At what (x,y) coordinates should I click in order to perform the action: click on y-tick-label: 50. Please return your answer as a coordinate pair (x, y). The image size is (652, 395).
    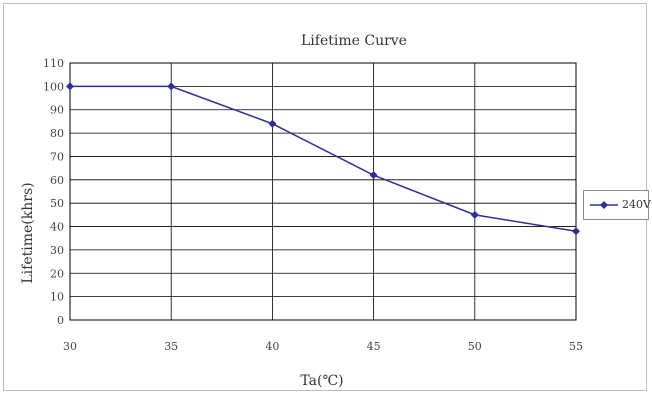
    Looking at the image, I should click on (57, 203).